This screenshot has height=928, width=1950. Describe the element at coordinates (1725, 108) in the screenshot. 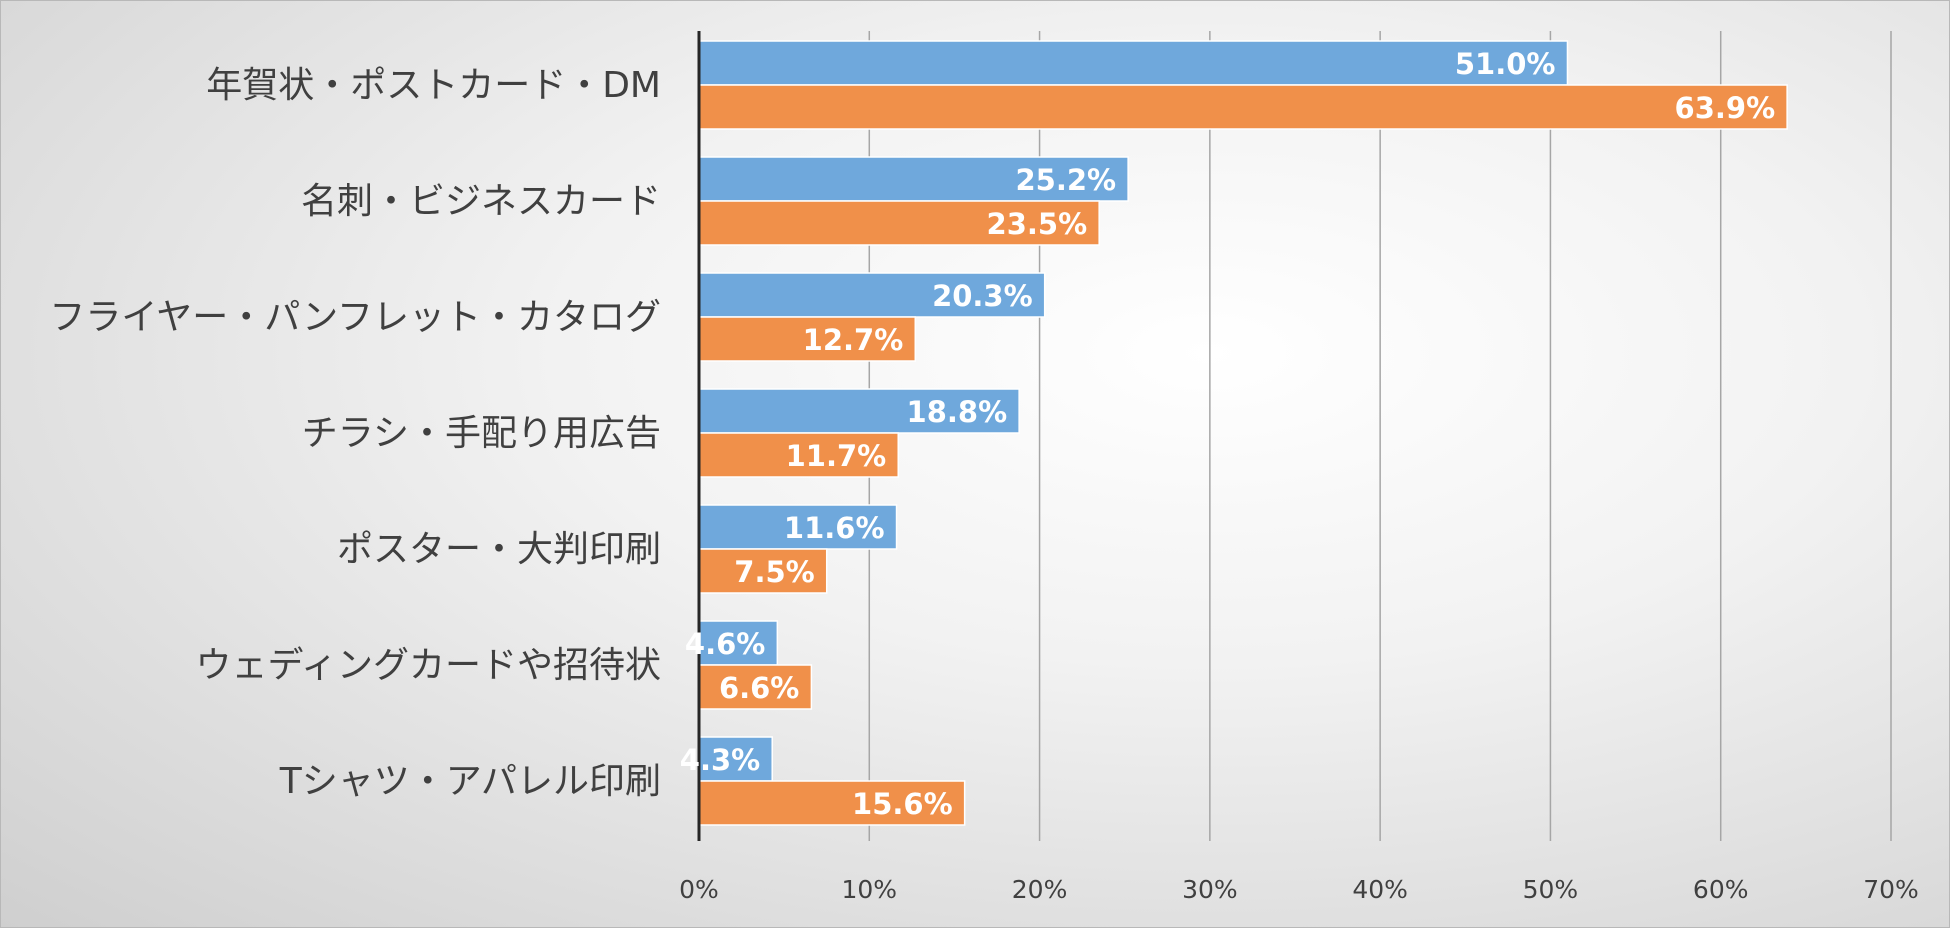

I see `data-label: 63.9%` at that location.